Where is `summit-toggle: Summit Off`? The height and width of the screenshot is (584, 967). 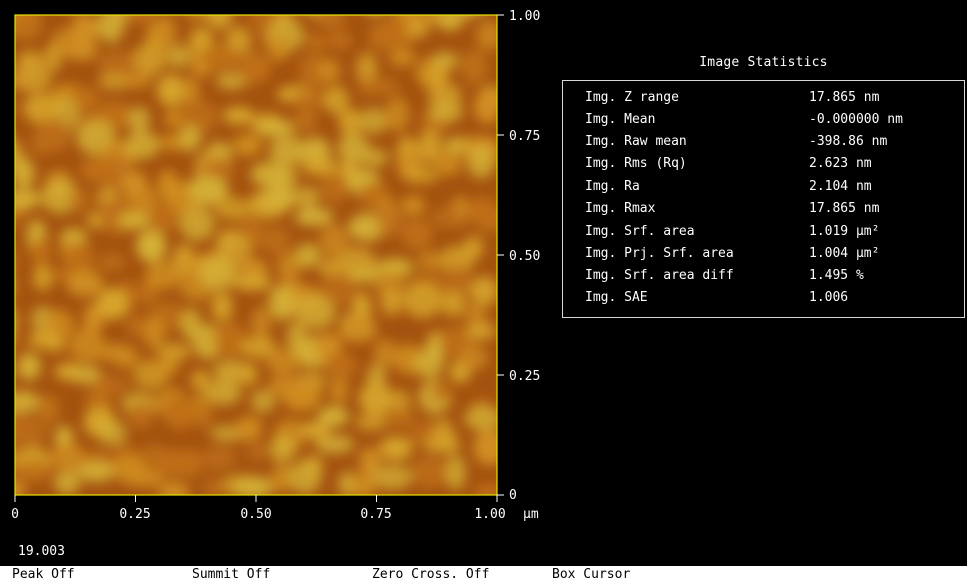 summit-toggle: Summit Off is located at coordinates (231, 574).